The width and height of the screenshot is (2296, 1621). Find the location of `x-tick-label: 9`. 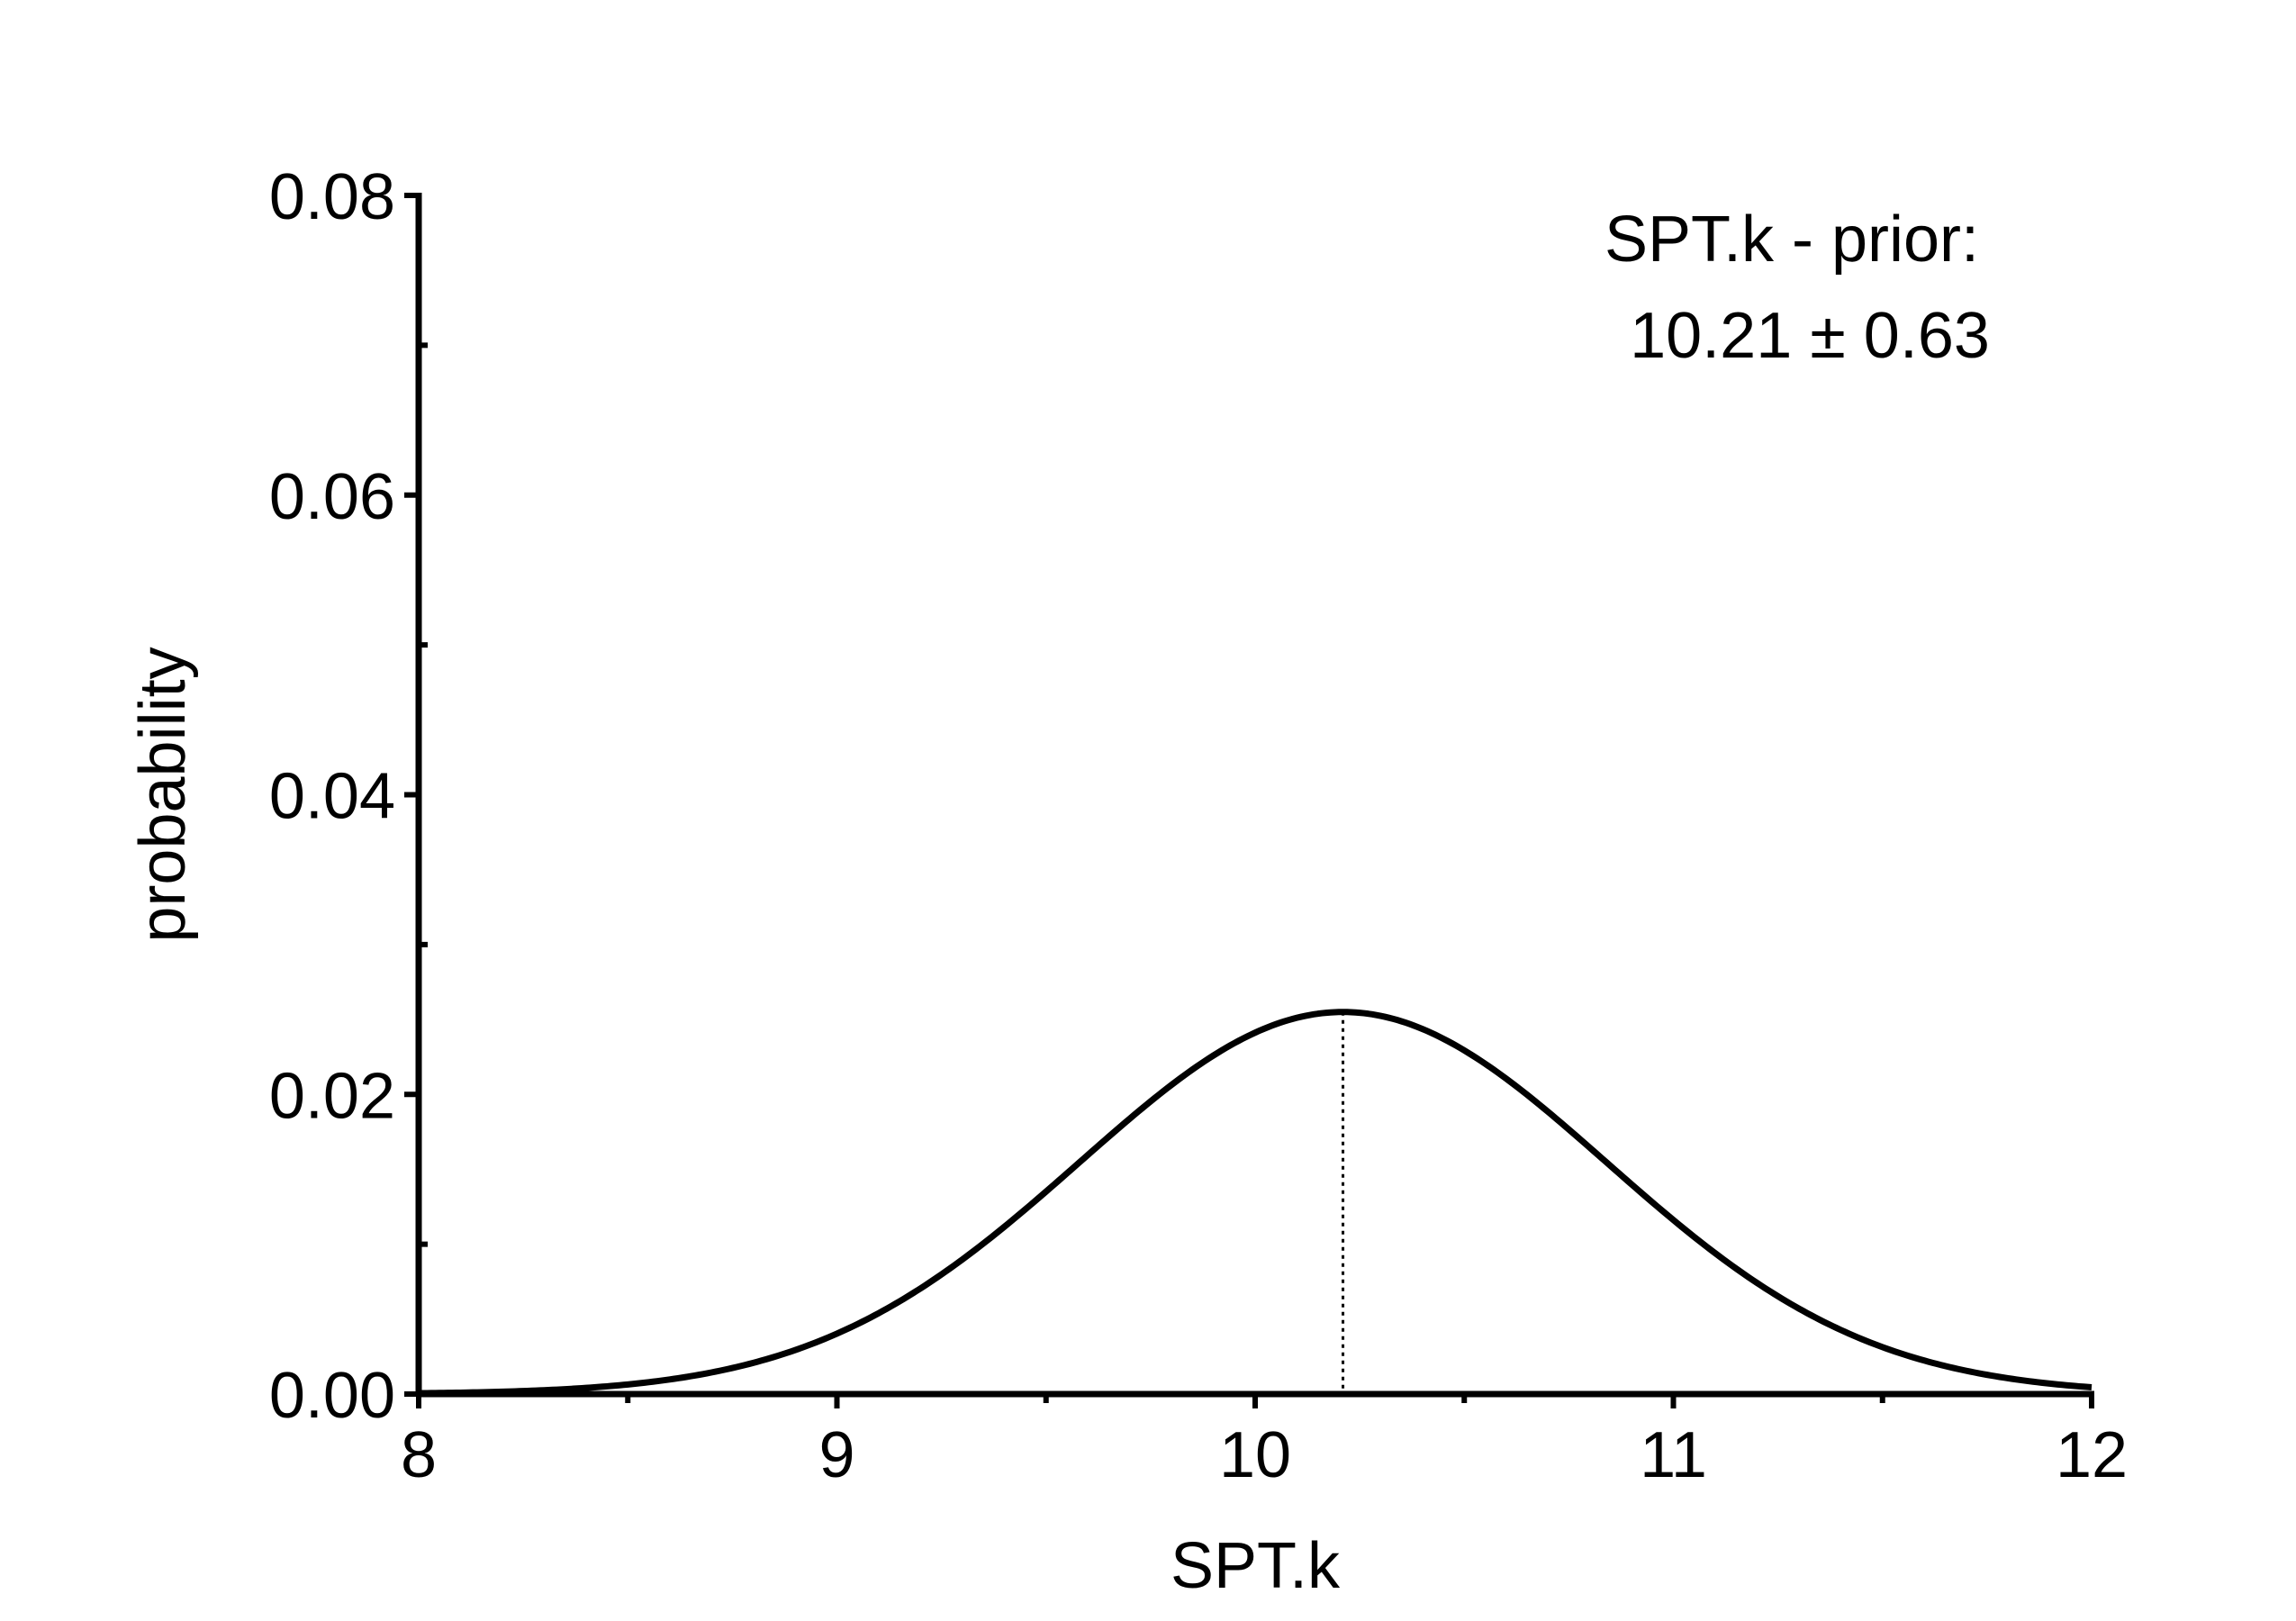

x-tick-label: 9 is located at coordinates (836, 1455).